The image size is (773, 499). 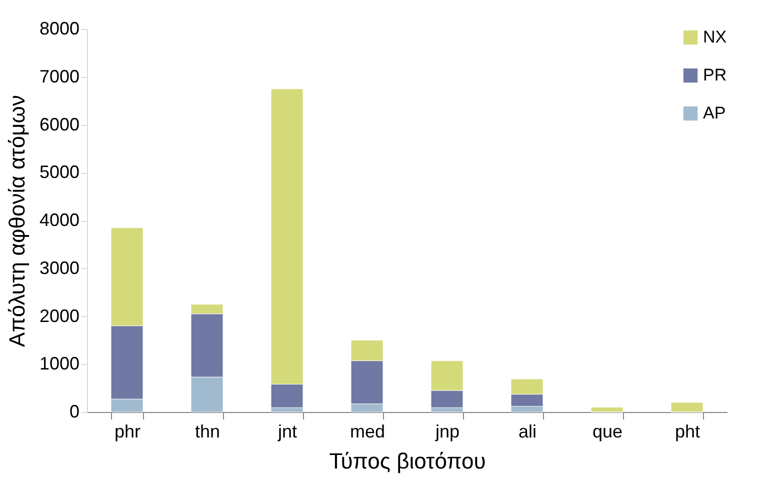 I want to click on y-tick-label: 2000, so click(x=59, y=316).